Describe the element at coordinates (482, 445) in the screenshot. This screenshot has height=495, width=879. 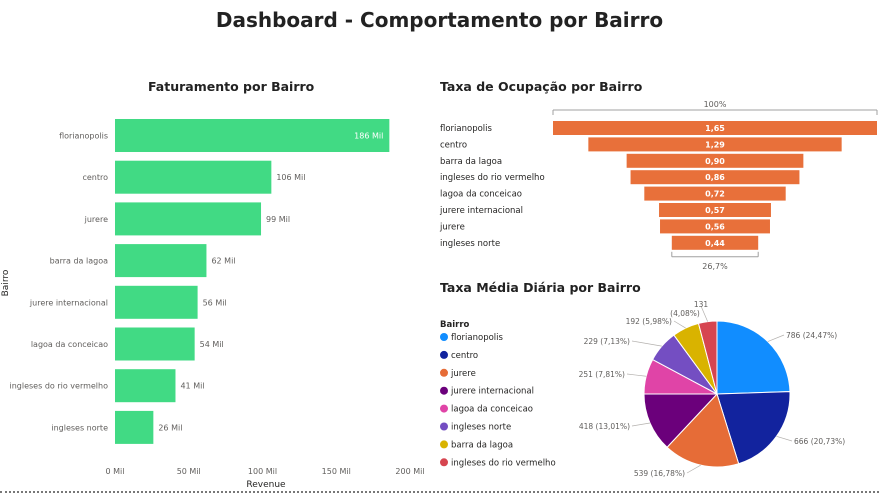
I see `pie-legend-item: barra da lagoa` at that location.